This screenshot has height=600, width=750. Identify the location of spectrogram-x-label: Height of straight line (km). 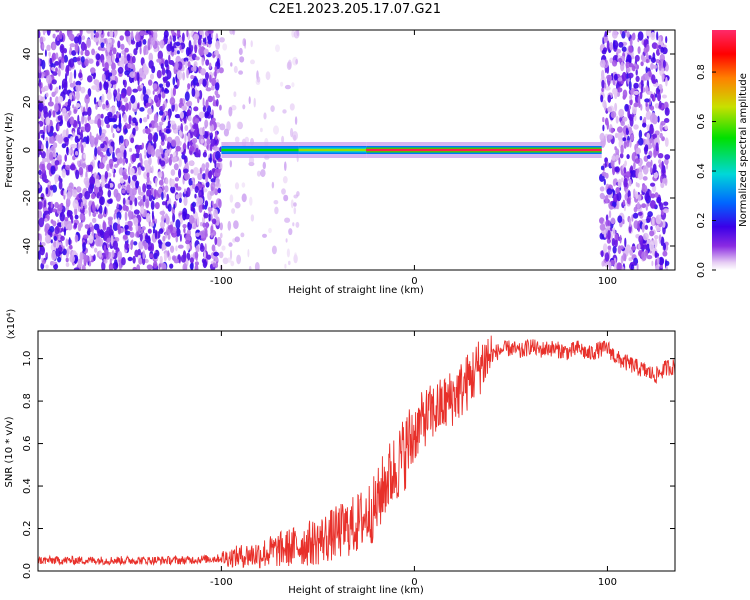
(356, 290).